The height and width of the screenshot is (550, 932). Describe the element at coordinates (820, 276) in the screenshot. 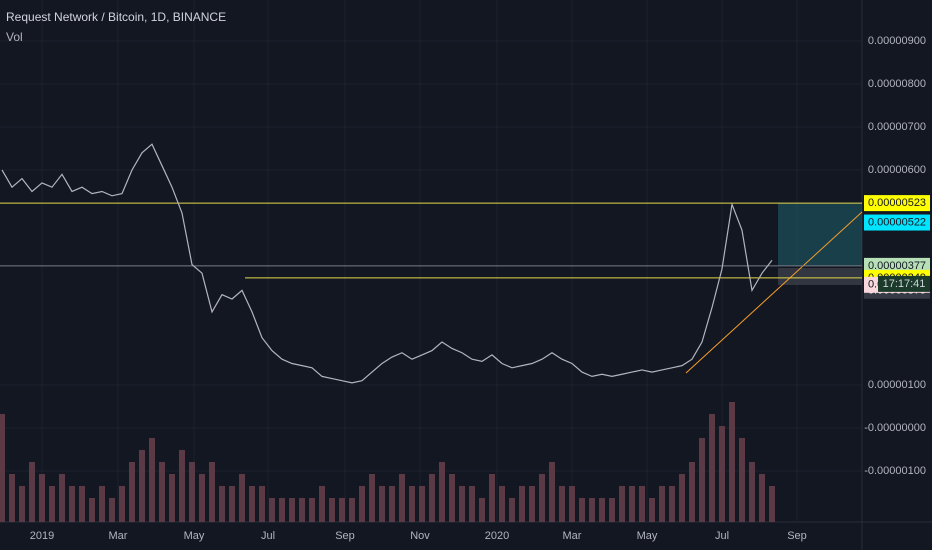

I see `position-box-loss` at that location.